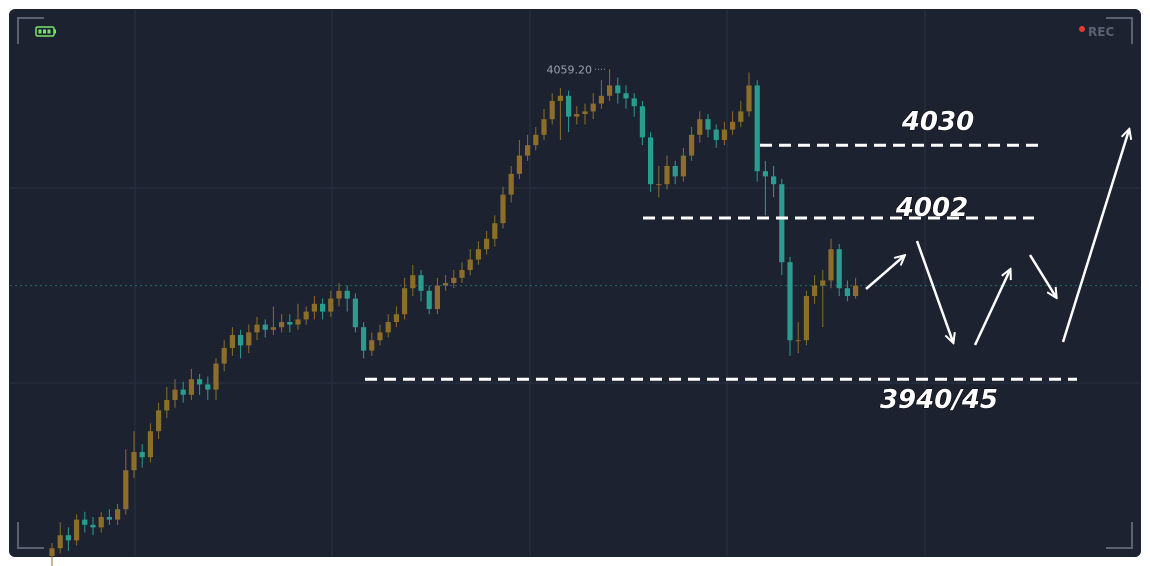  Describe the element at coordinates (937, 122) in the screenshot. I see `level-label: 4030` at that location.